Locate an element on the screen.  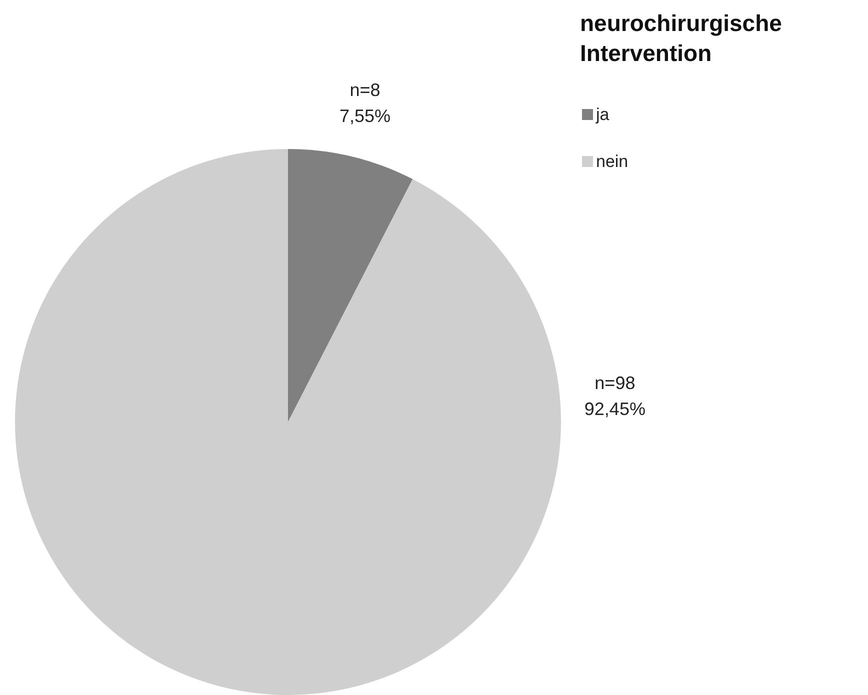
data-label: n=8 7,55% is located at coordinates (365, 103).